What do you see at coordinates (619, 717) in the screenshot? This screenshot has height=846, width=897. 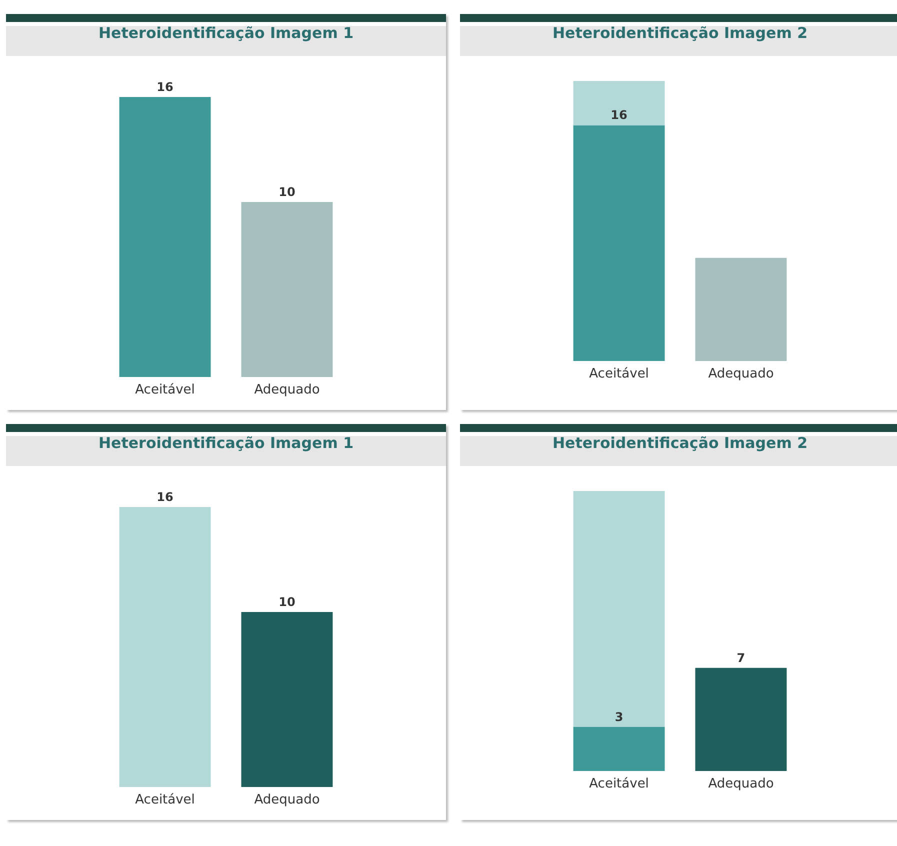 I see `data-label: 3` at bounding box center [619, 717].